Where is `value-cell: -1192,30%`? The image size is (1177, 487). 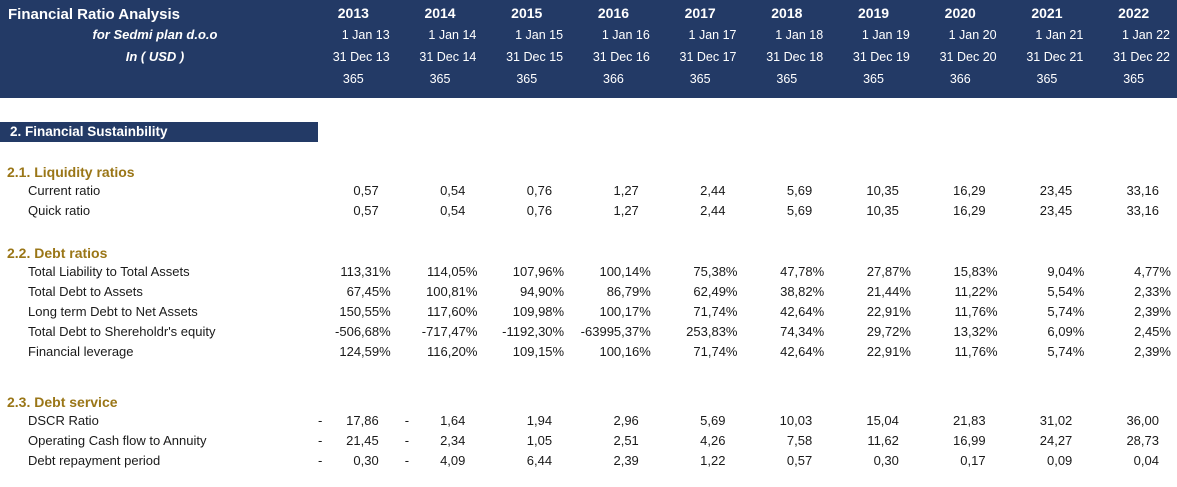 value-cell: -1192,30% is located at coordinates (533, 331).